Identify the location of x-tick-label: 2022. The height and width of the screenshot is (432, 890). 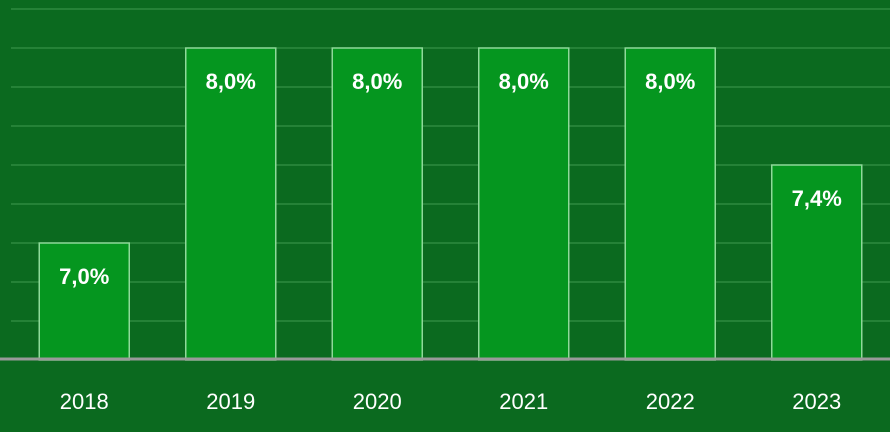
(670, 401).